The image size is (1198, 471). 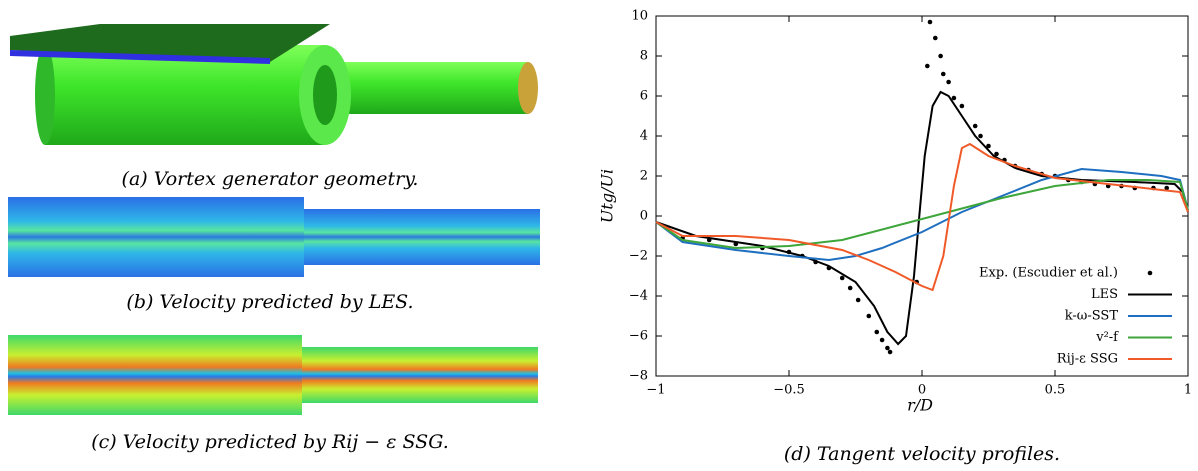 I want to click on x-tick-label: 0.5, so click(x=1055, y=390).